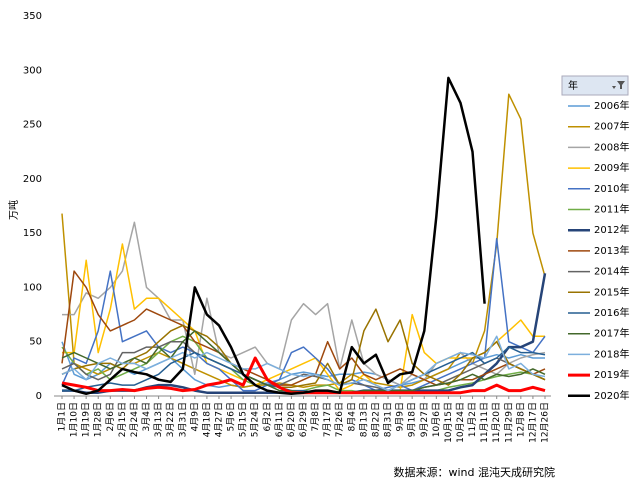 This screenshot has height=487, width=631. What do you see at coordinates (611, 167) in the screenshot?
I see `legend-label: 2009年` at bounding box center [611, 167].